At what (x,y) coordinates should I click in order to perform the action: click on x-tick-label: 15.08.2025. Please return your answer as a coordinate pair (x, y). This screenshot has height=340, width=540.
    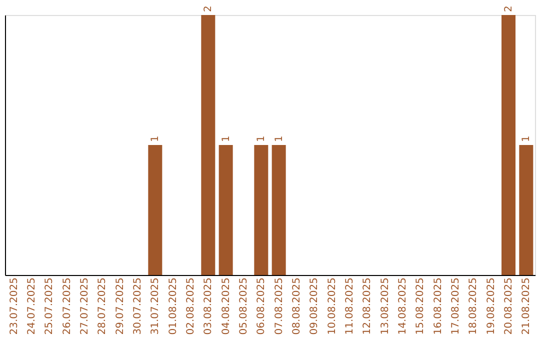
    Looking at the image, I should click on (420, 306).